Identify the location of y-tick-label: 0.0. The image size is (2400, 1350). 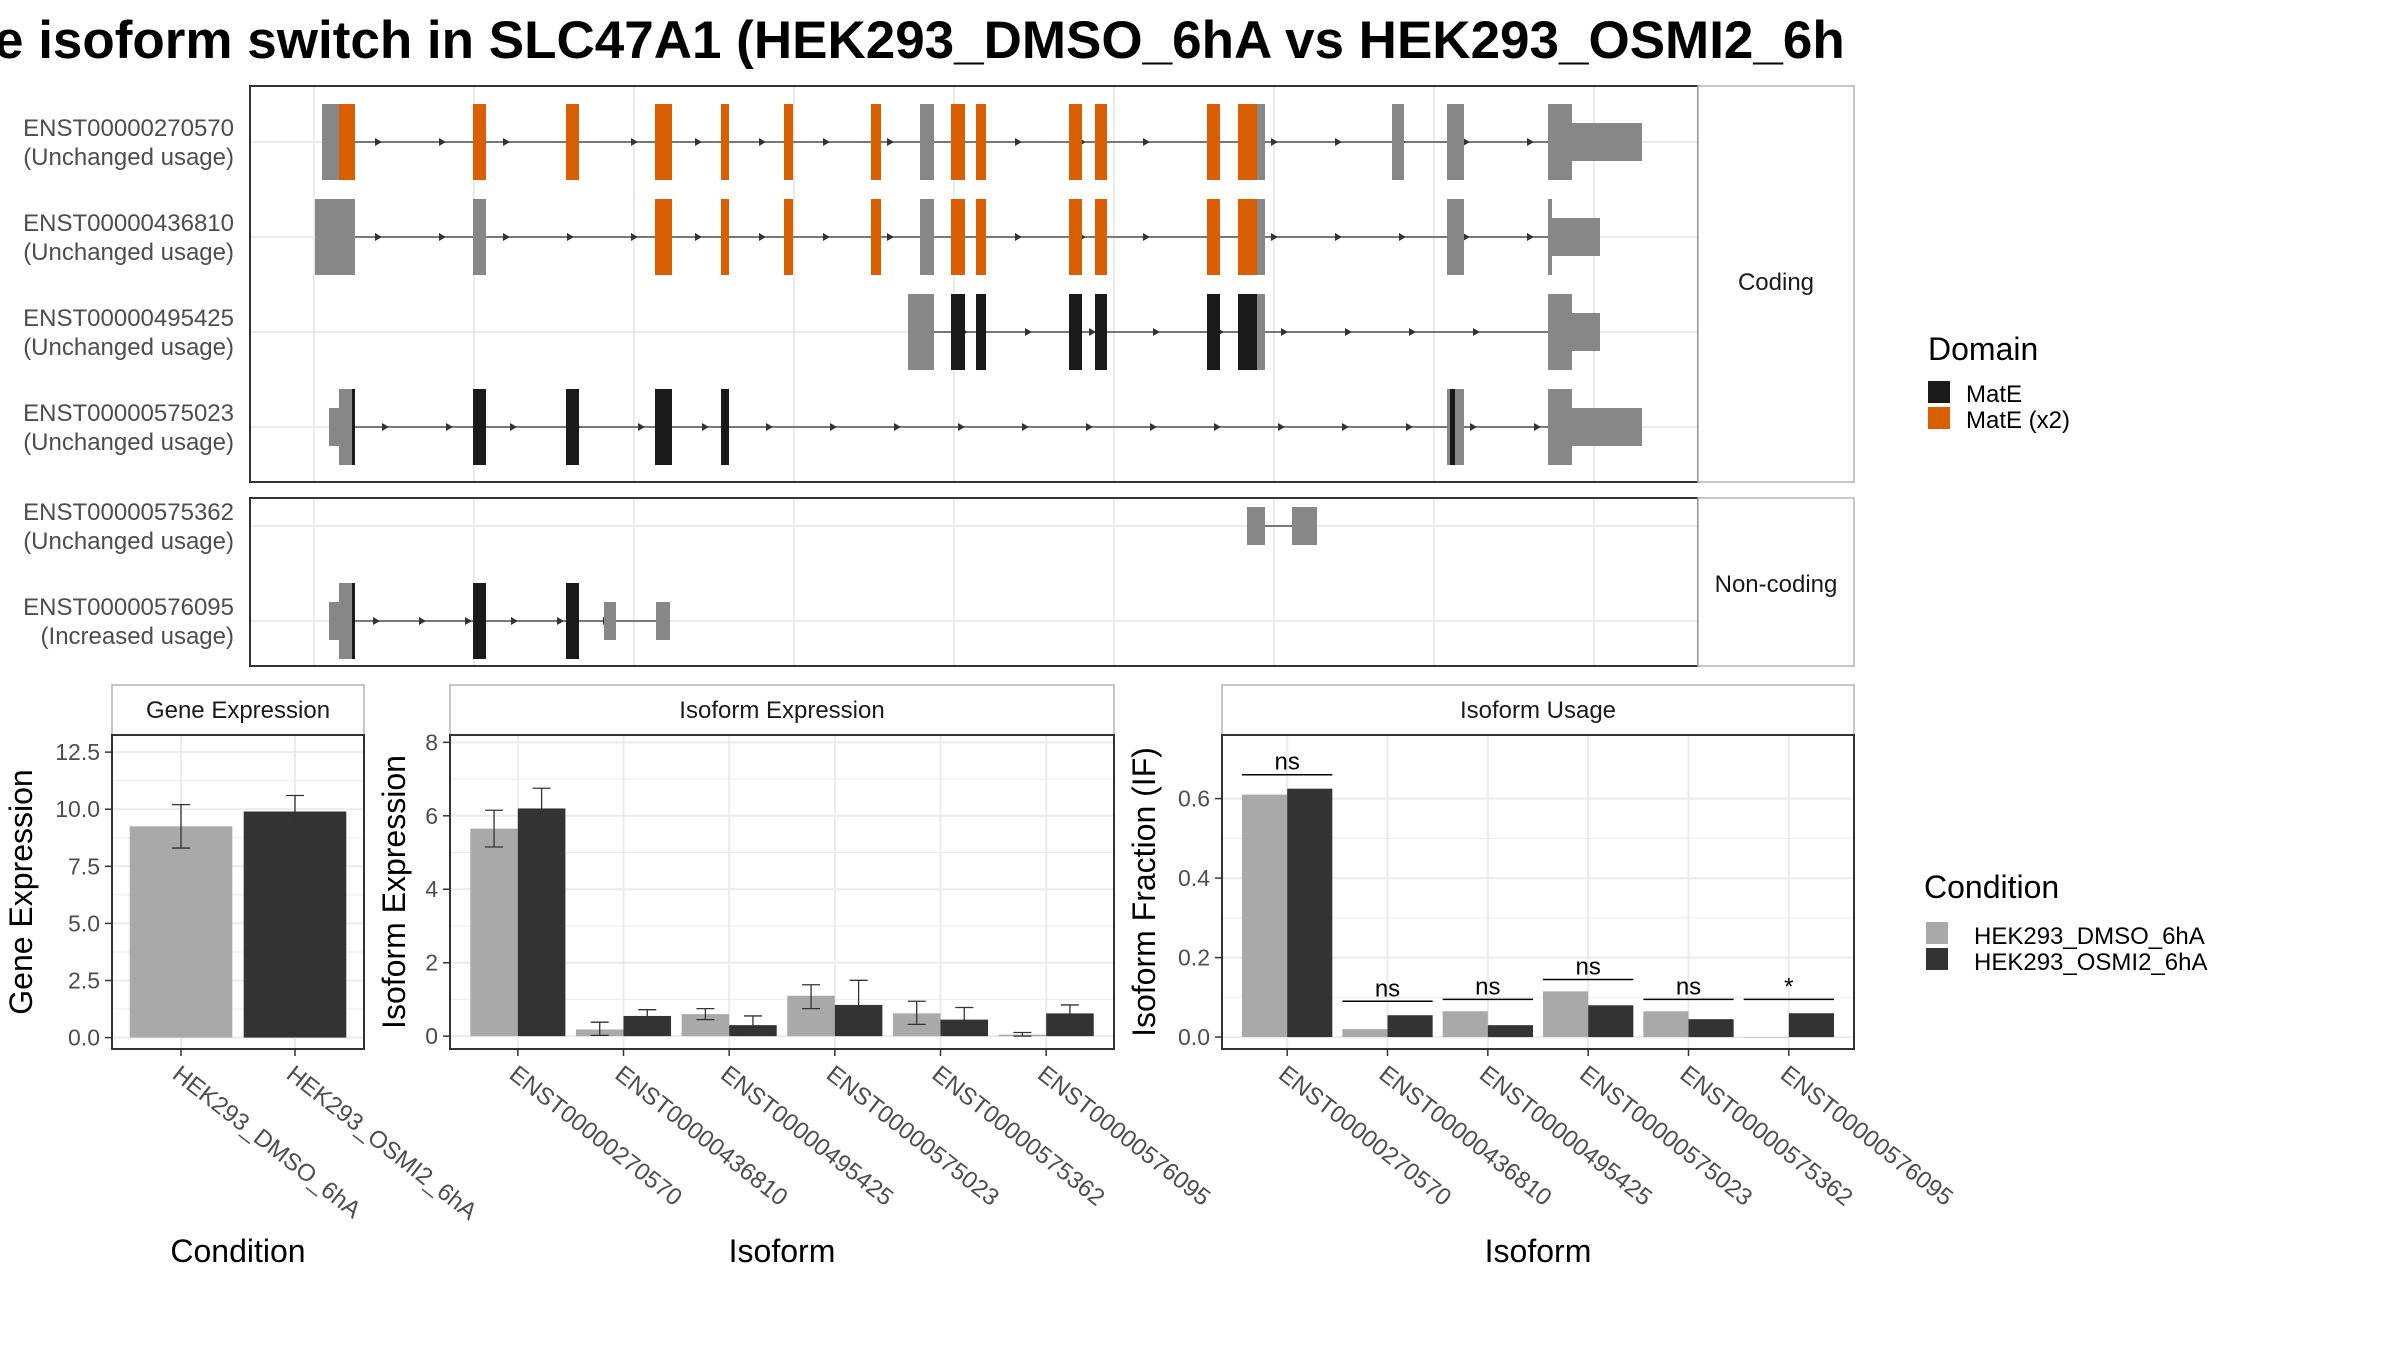
(1194, 1037).